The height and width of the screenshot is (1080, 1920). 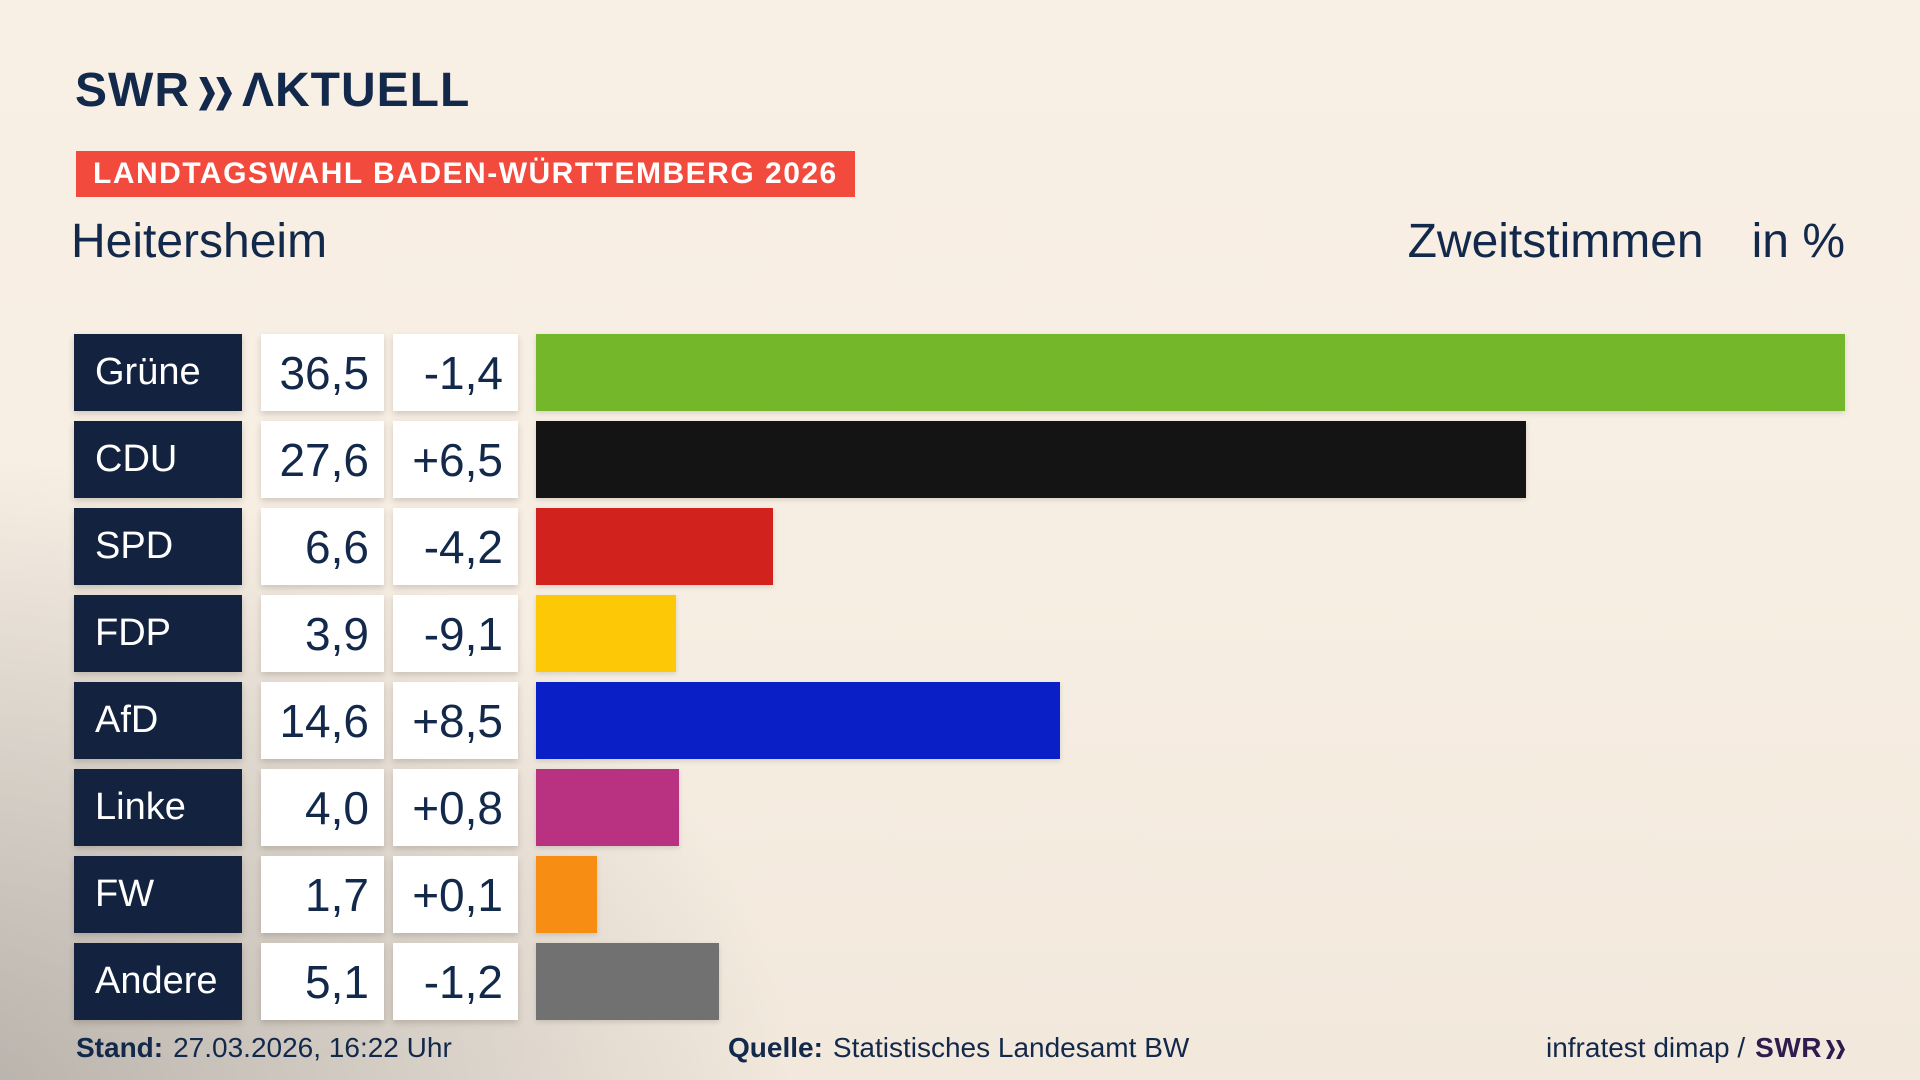 I want to click on vote-share-box: 3,9, so click(x=322, y=633).